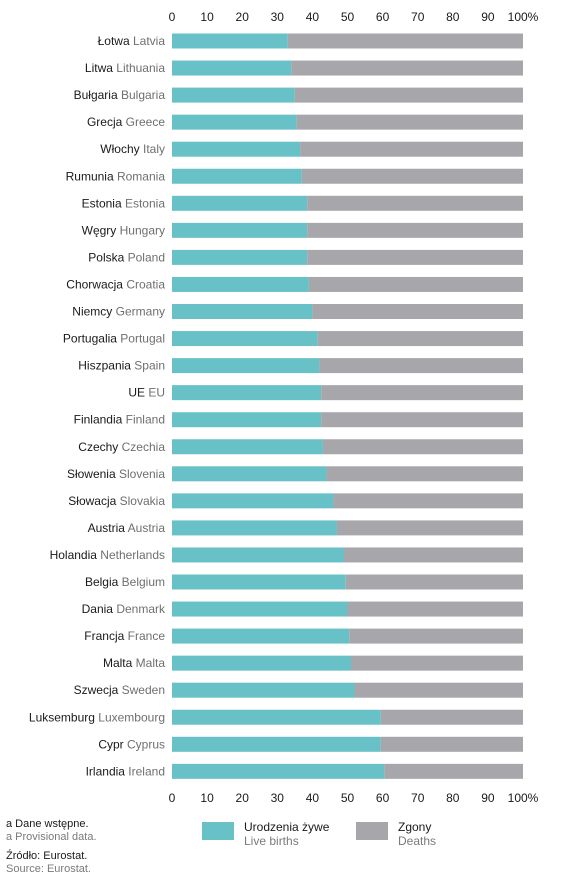 The image size is (582, 882). Describe the element at coordinates (100, 68) in the screenshot. I see `category-label-pl: Litwa` at that location.